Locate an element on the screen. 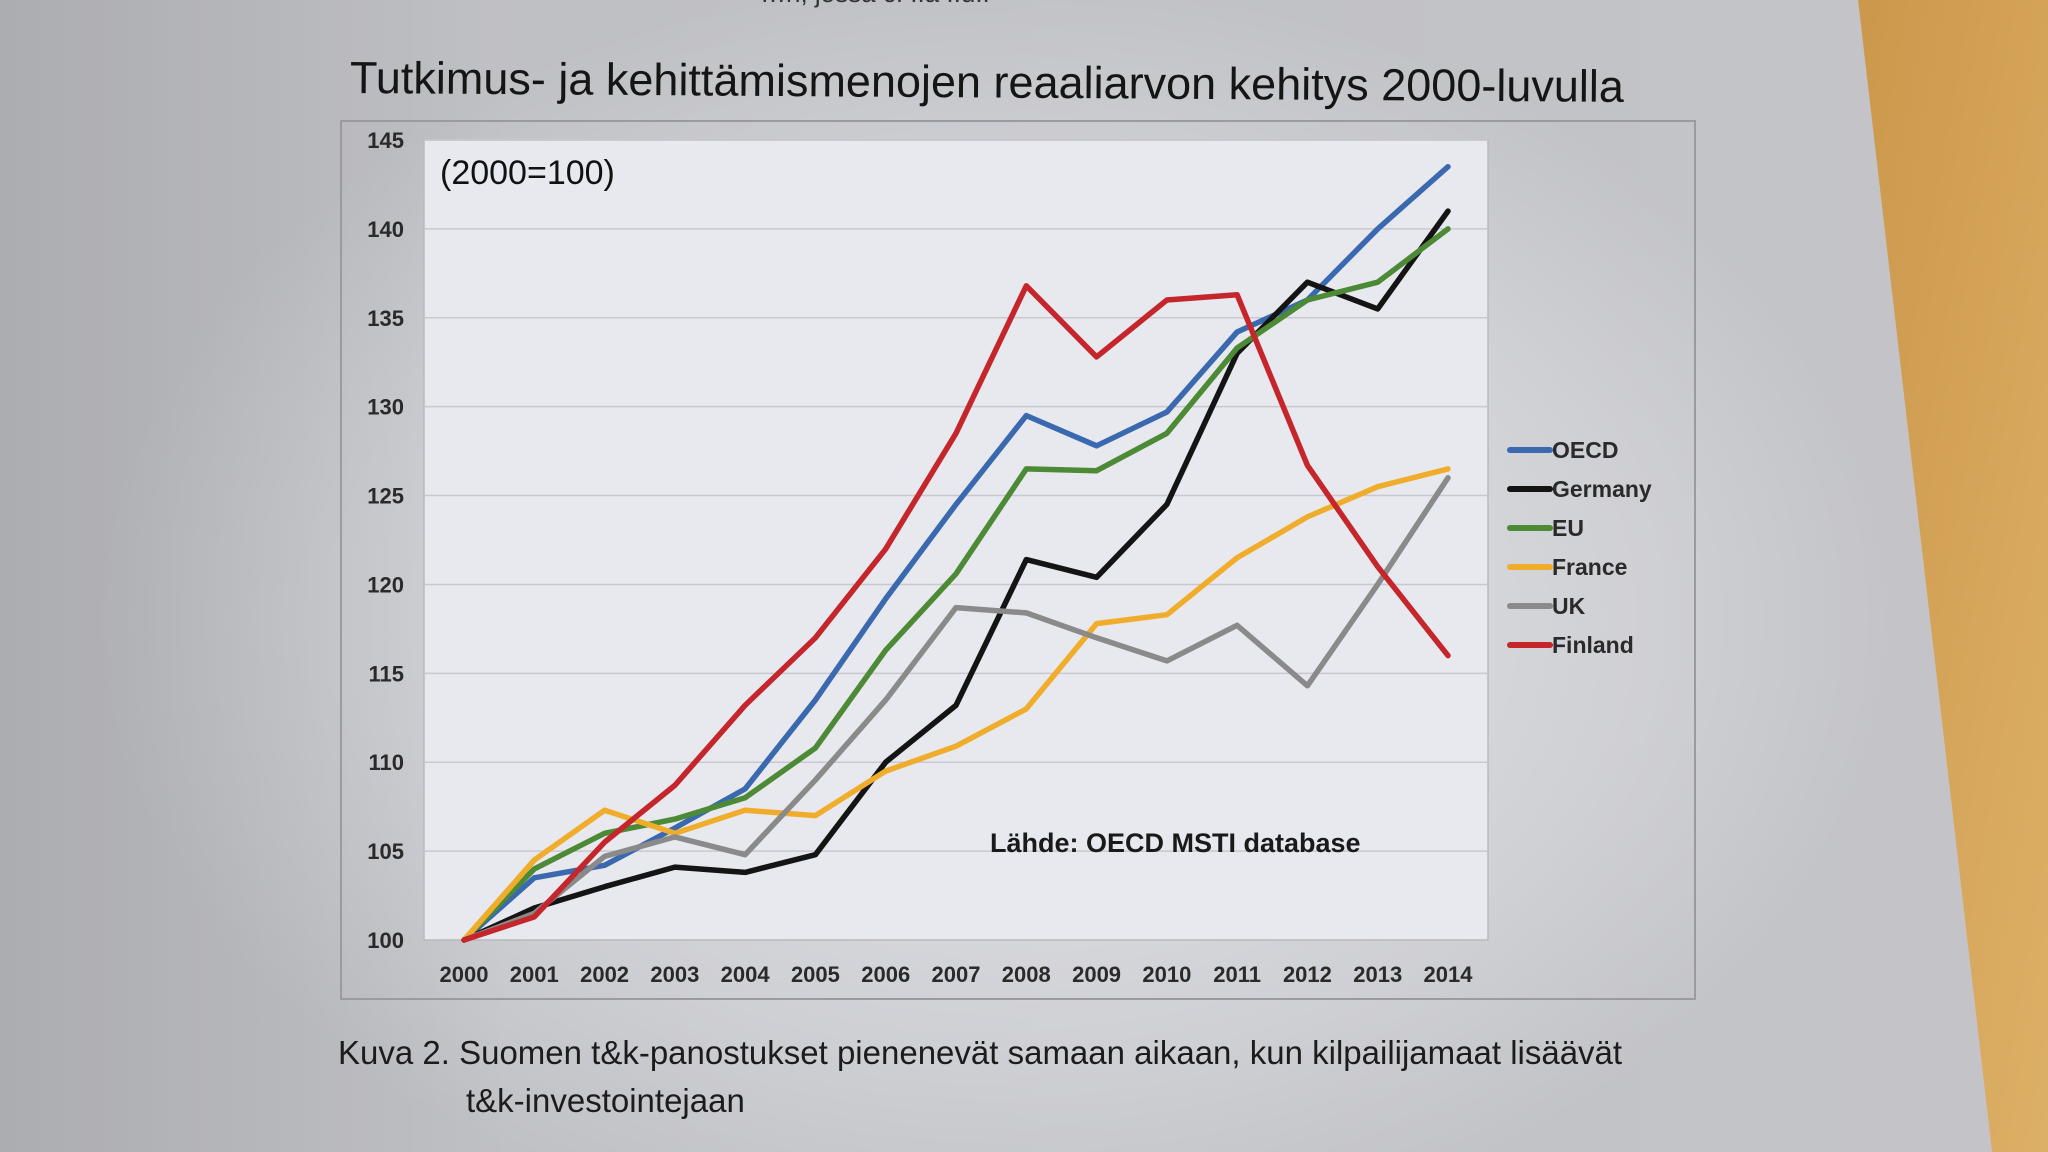 Image resolution: width=2048 pixels, height=1152 pixels. x-tick-label-2004: 2004 is located at coordinates (746, 974).